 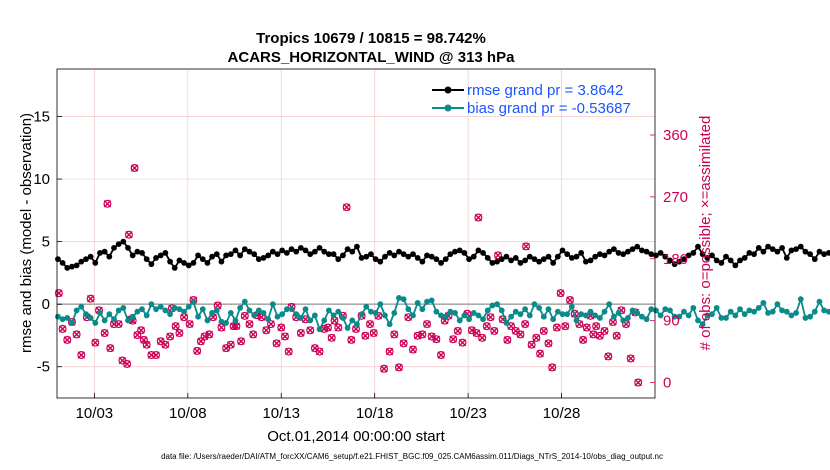 What do you see at coordinates (41, 117) in the screenshot?
I see `y-tick-label: 15` at bounding box center [41, 117].